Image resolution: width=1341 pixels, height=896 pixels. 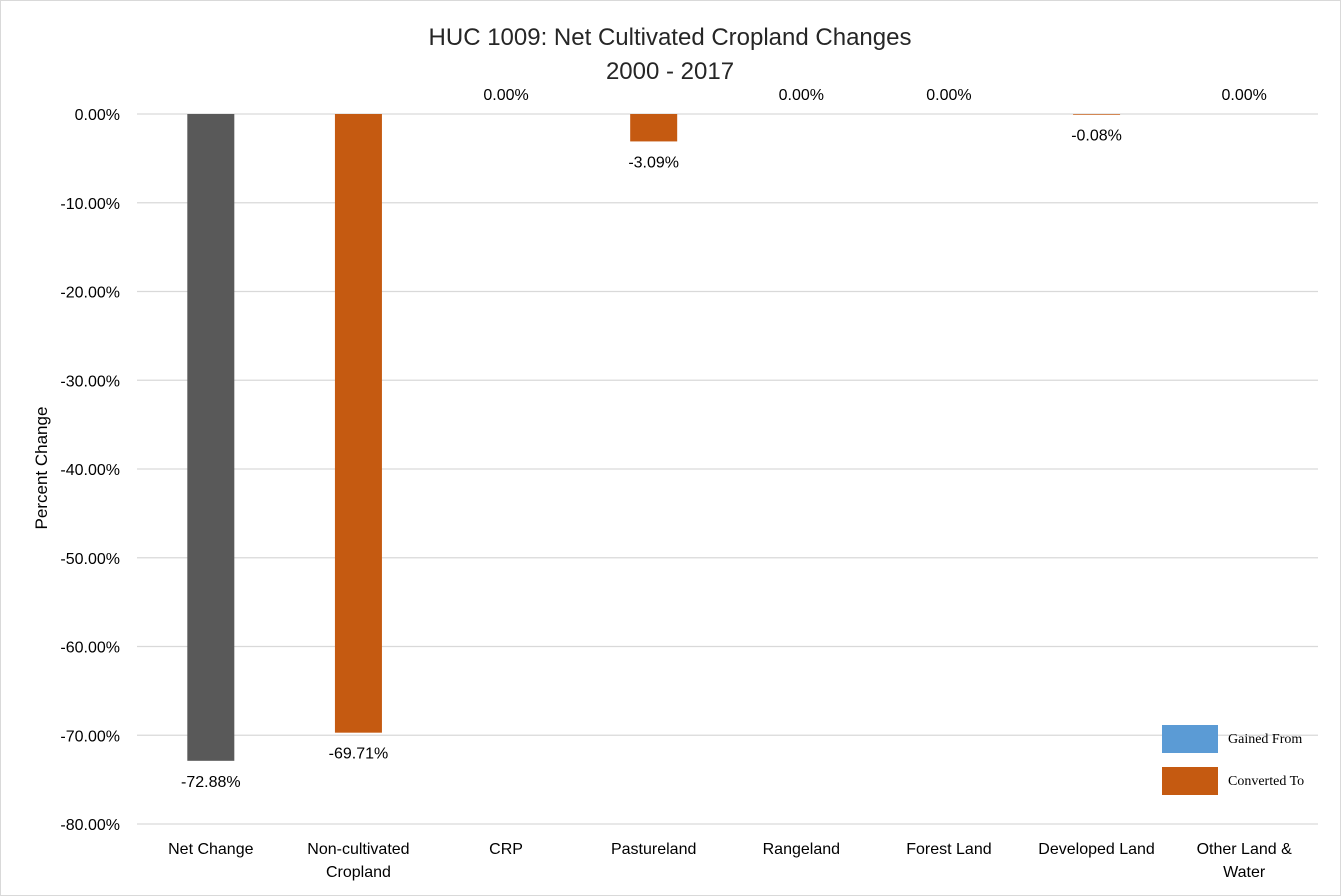 What do you see at coordinates (90, 648) in the screenshot?
I see `y-tick-label: -60.00%` at bounding box center [90, 648].